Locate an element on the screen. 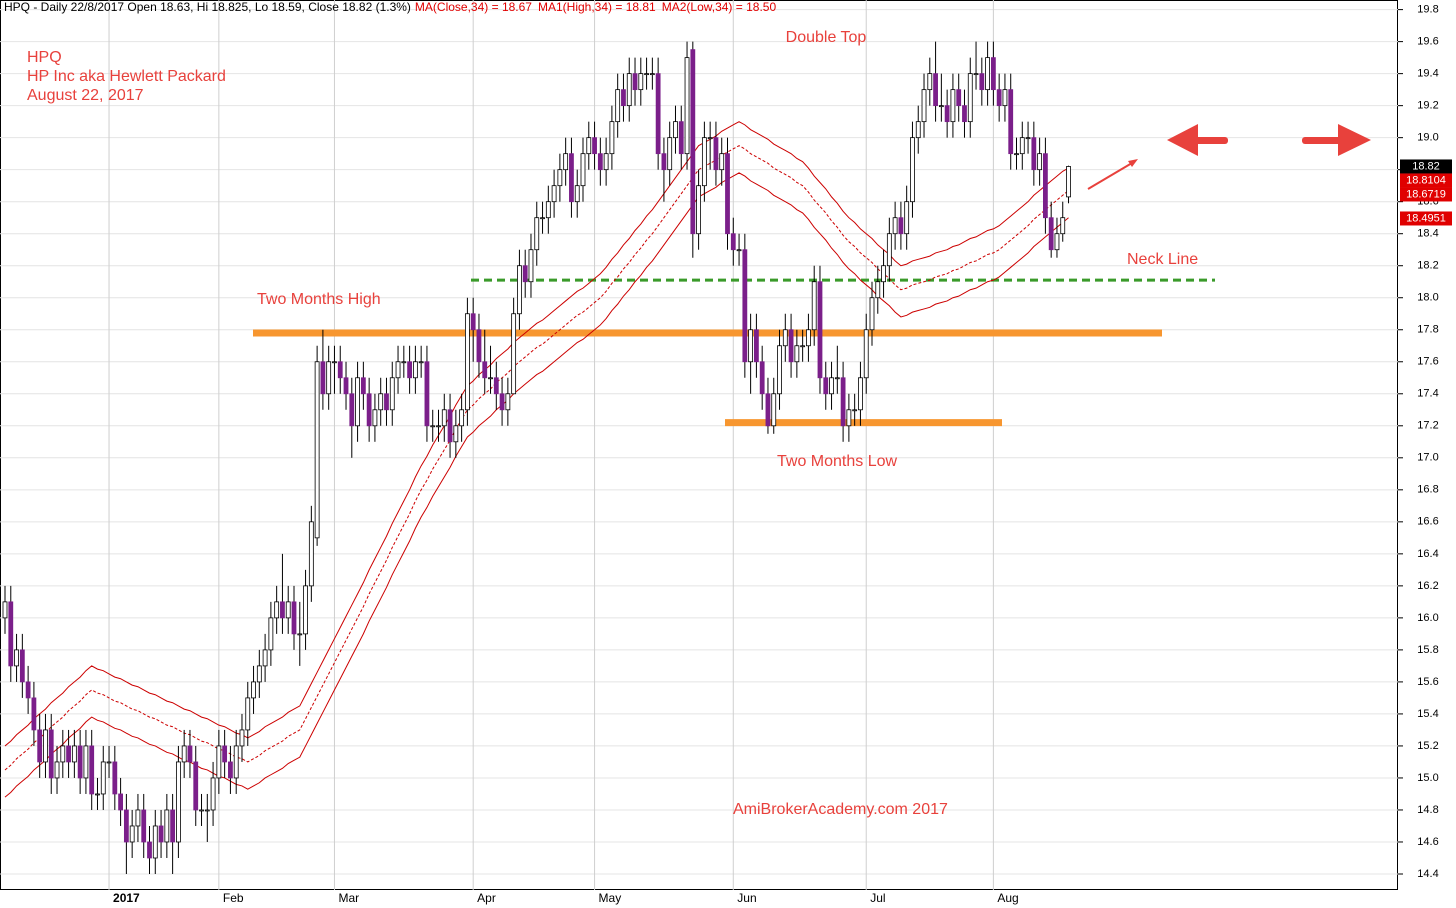 This screenshot has width=1456, height=908. legend-entry: MA(Close,34) = 18.67 is located at coordinates (473, 7).